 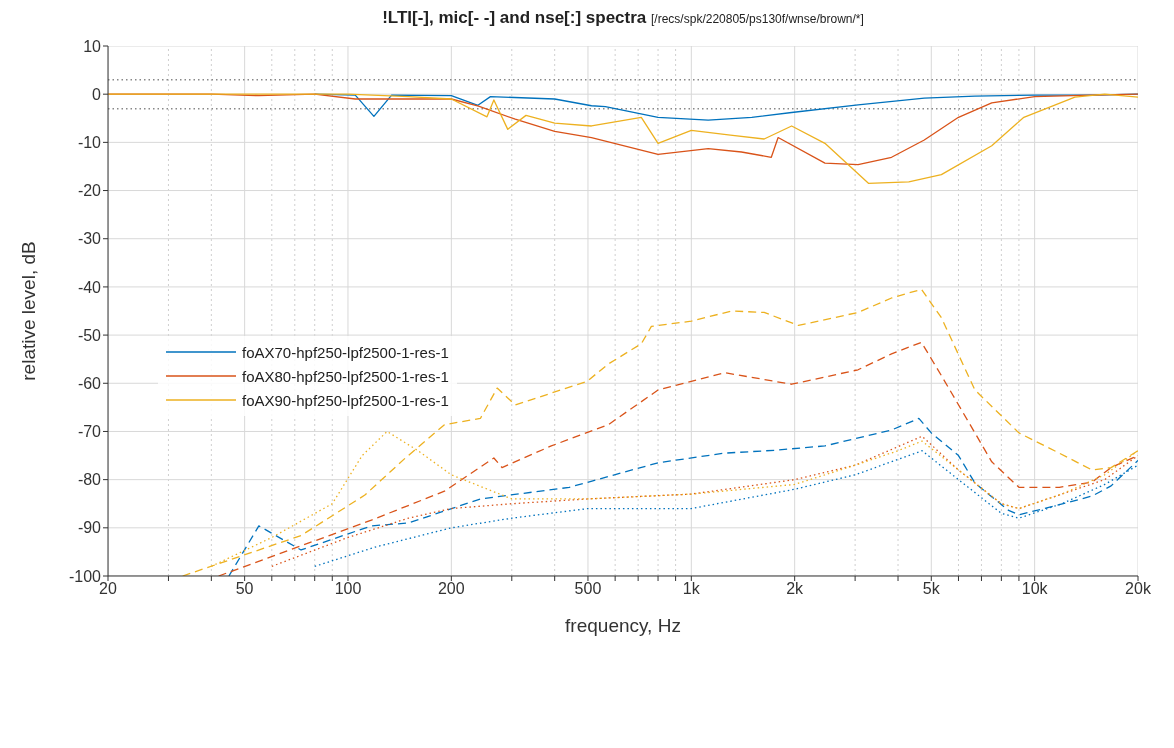 I want to click on x-tick-label: 100, so click(x=348, y=589).